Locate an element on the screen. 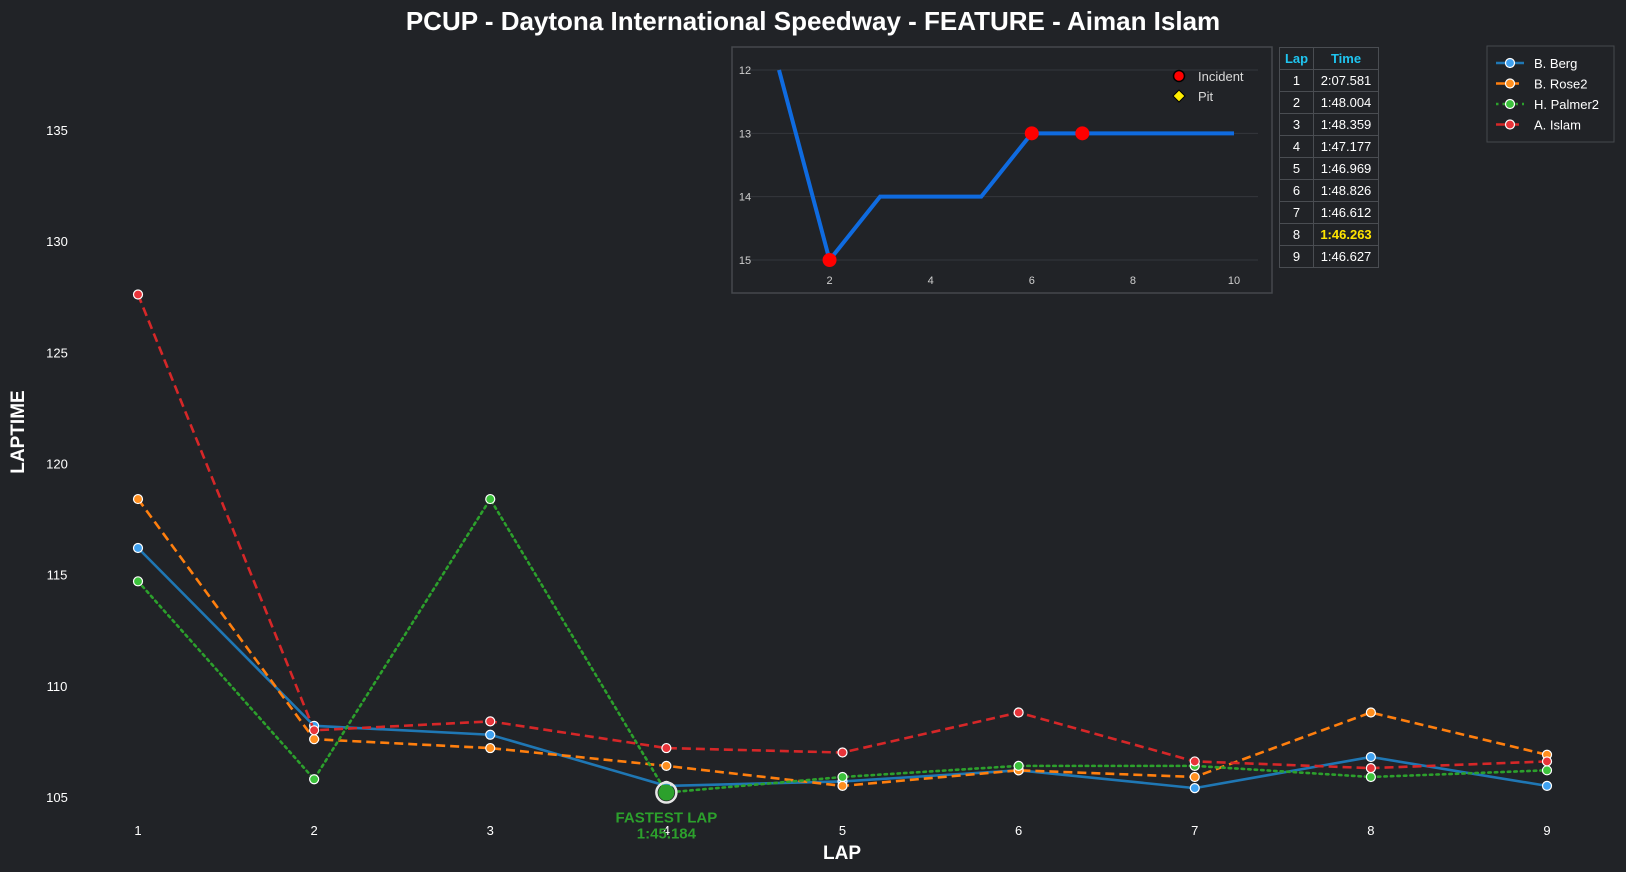 The width and height of the screenshot is (1626, 872). legend-items: B. Berg B. Rose2 H. Palmer2 A. Islam is located at coordinates (1547, 94).